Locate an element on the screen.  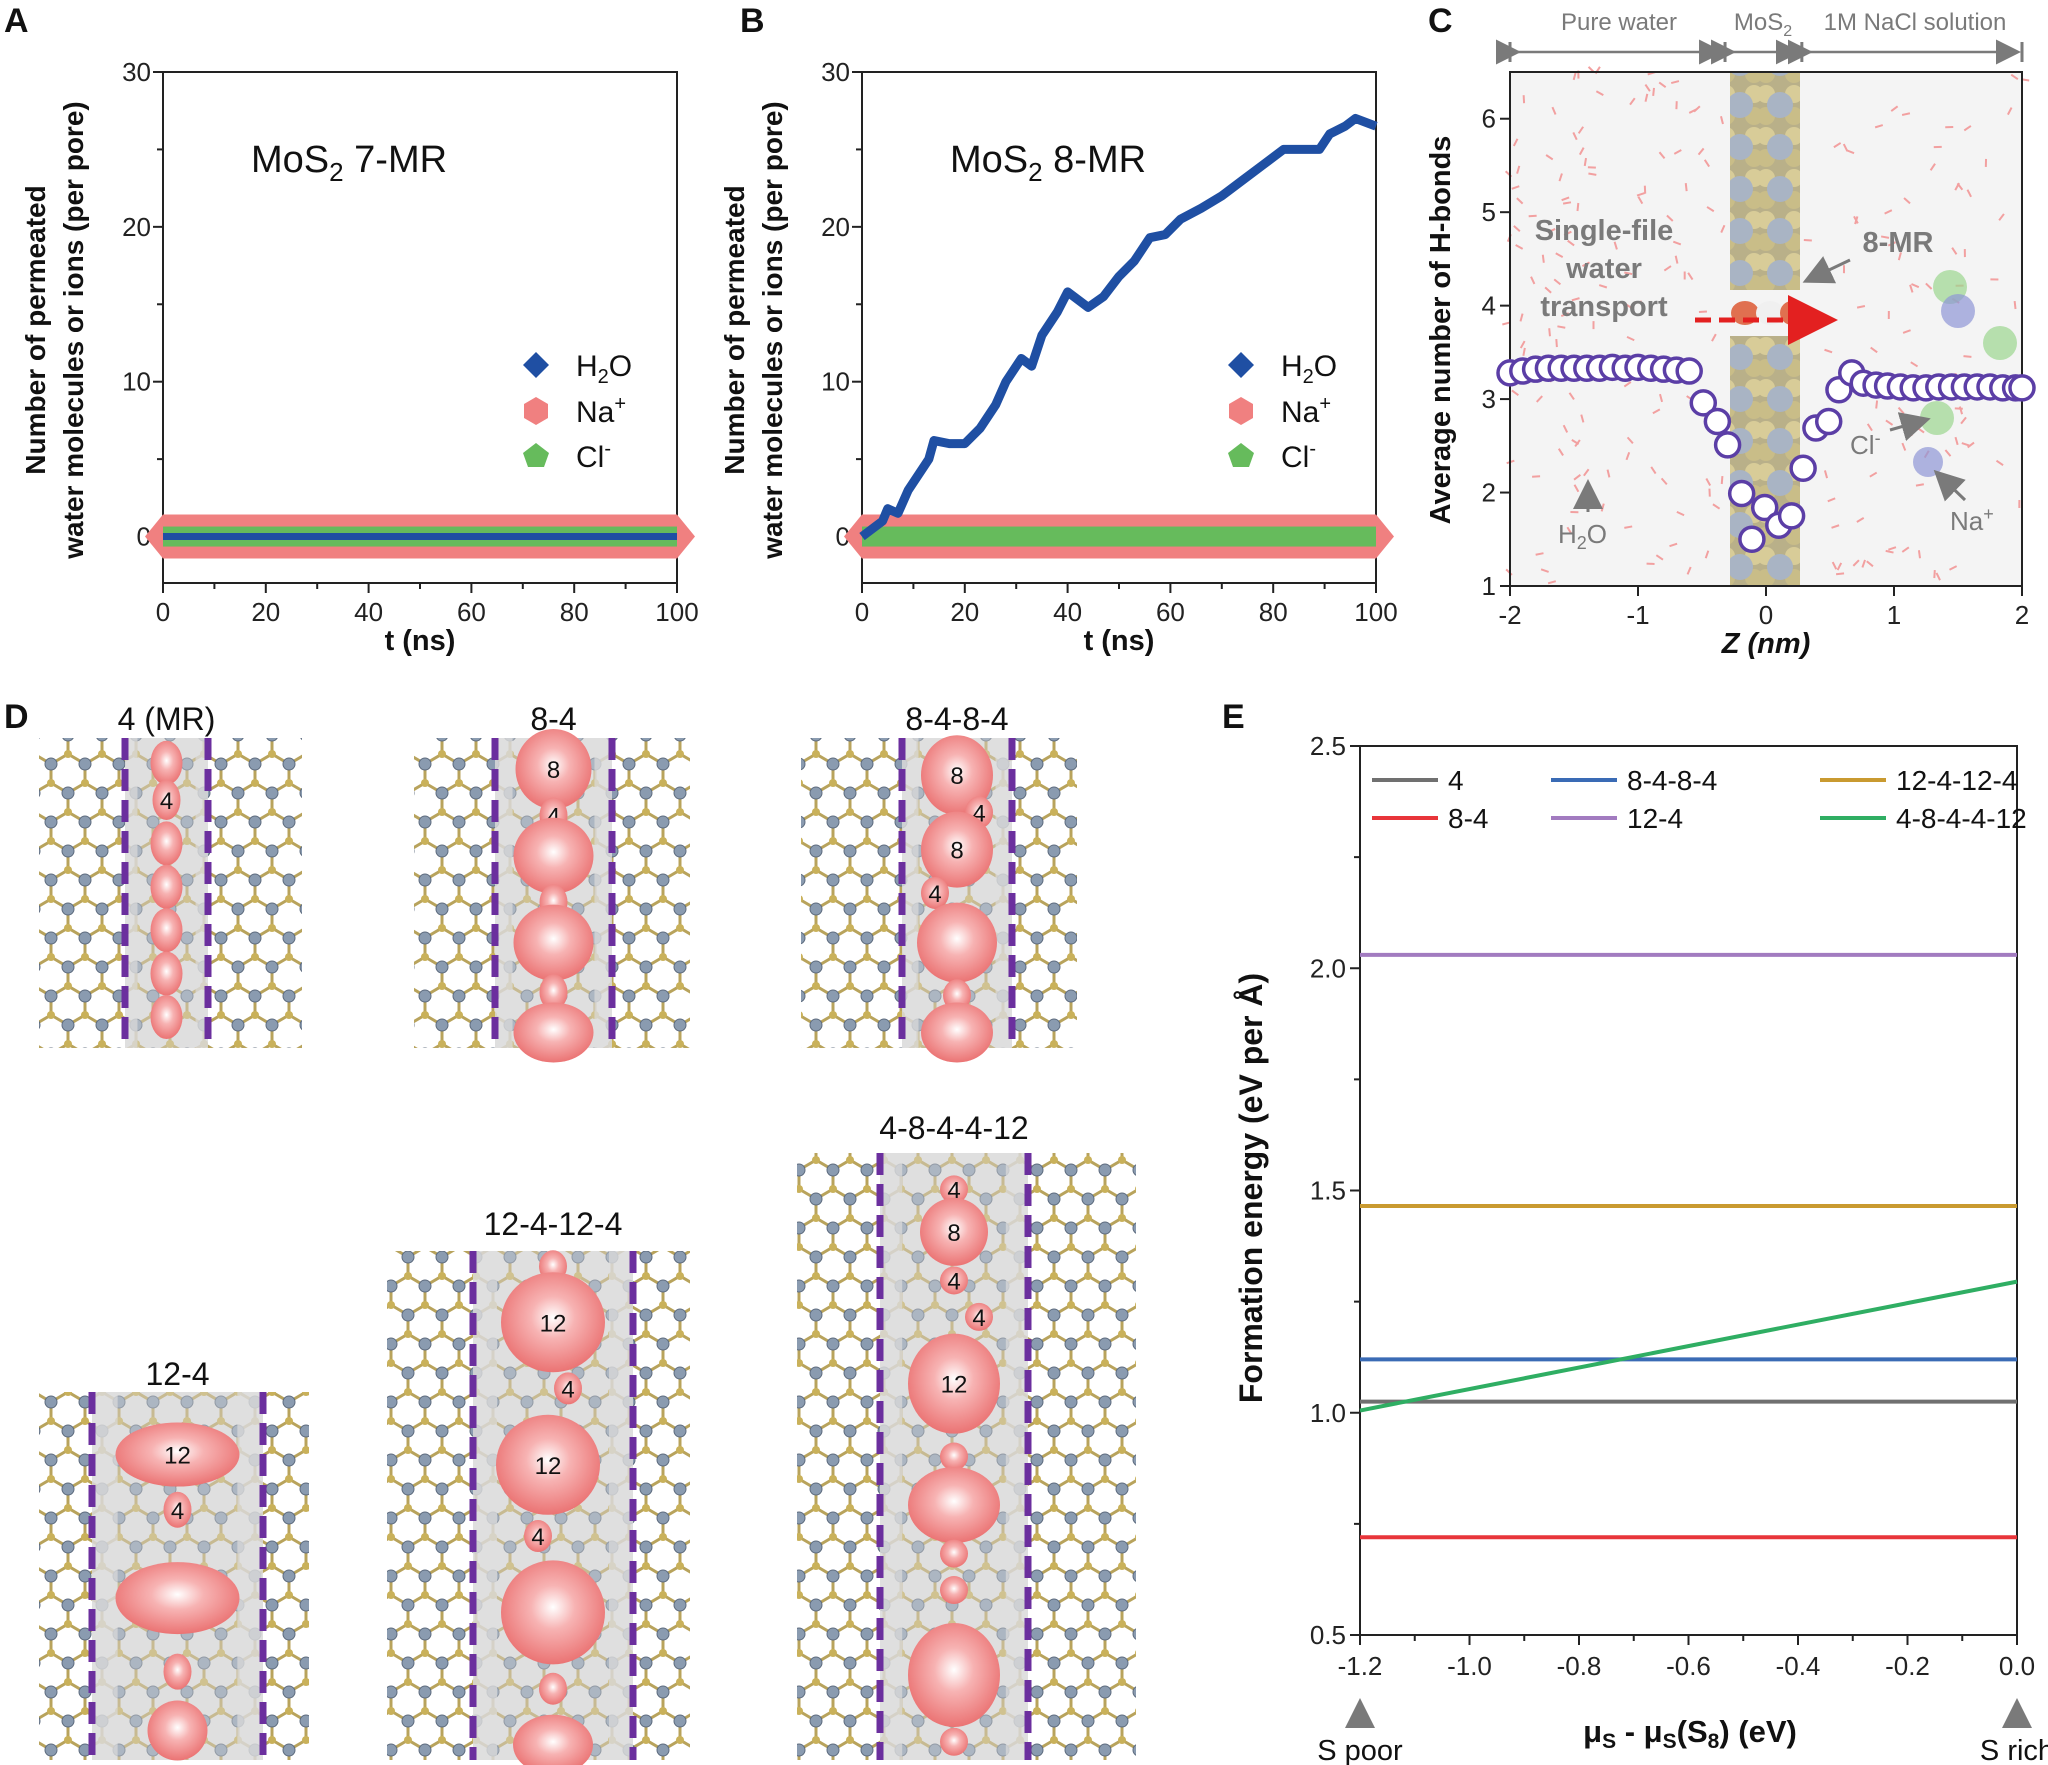
x-tick-label: 0.0 is located at coordinates (2017, 1666).